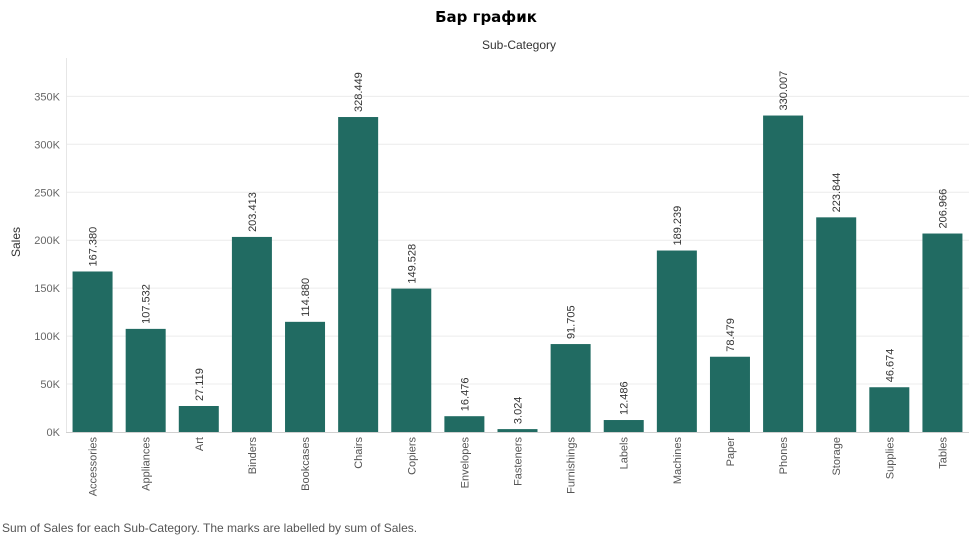 The width and height of the screenshot is (972, 537). What do you see at coordinates (731, 335) in the screenshot?
I see `data-label: 78.479` at bounding box center [731, 335].